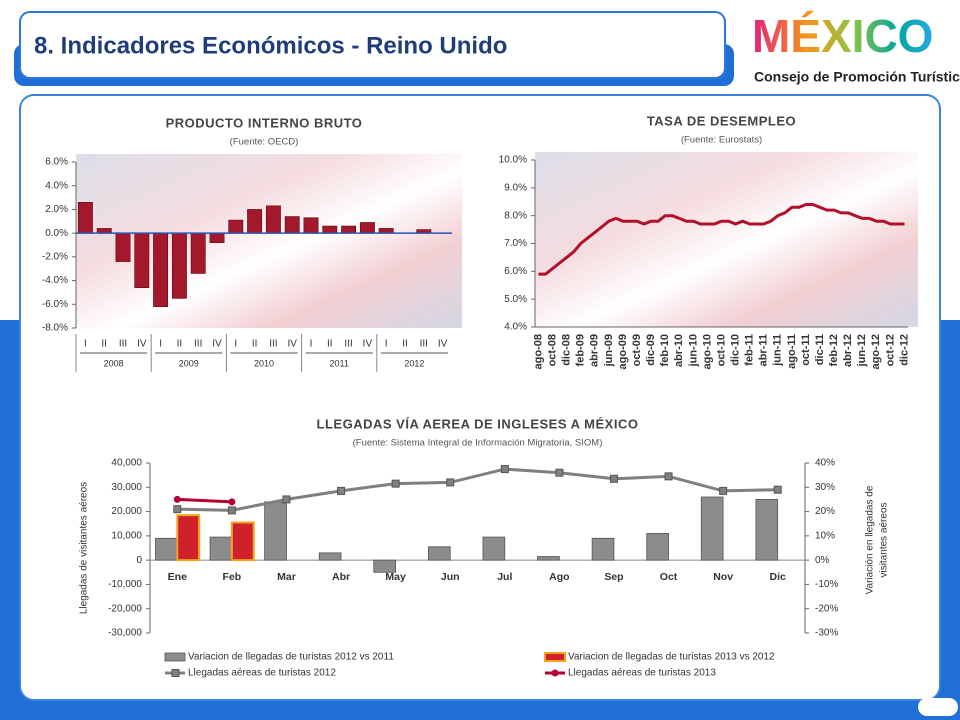 This screenshot has height=720, width=960. What do you see at coordinates (665, 350) in the screenshot?
I see `x-tick-label: feb-10` at bounding box center [665, 350].